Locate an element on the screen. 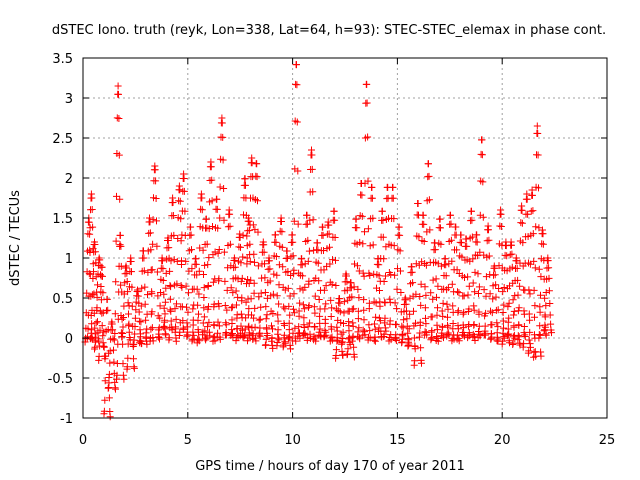  y-tick-label: 0.5 is located at coordinates (62, 299).